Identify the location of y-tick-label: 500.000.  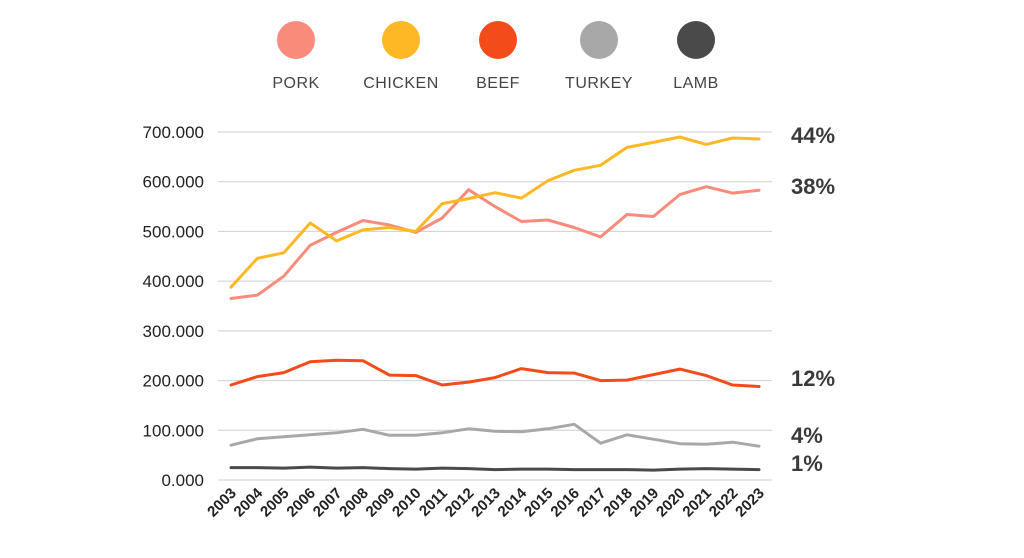
(173, 231).